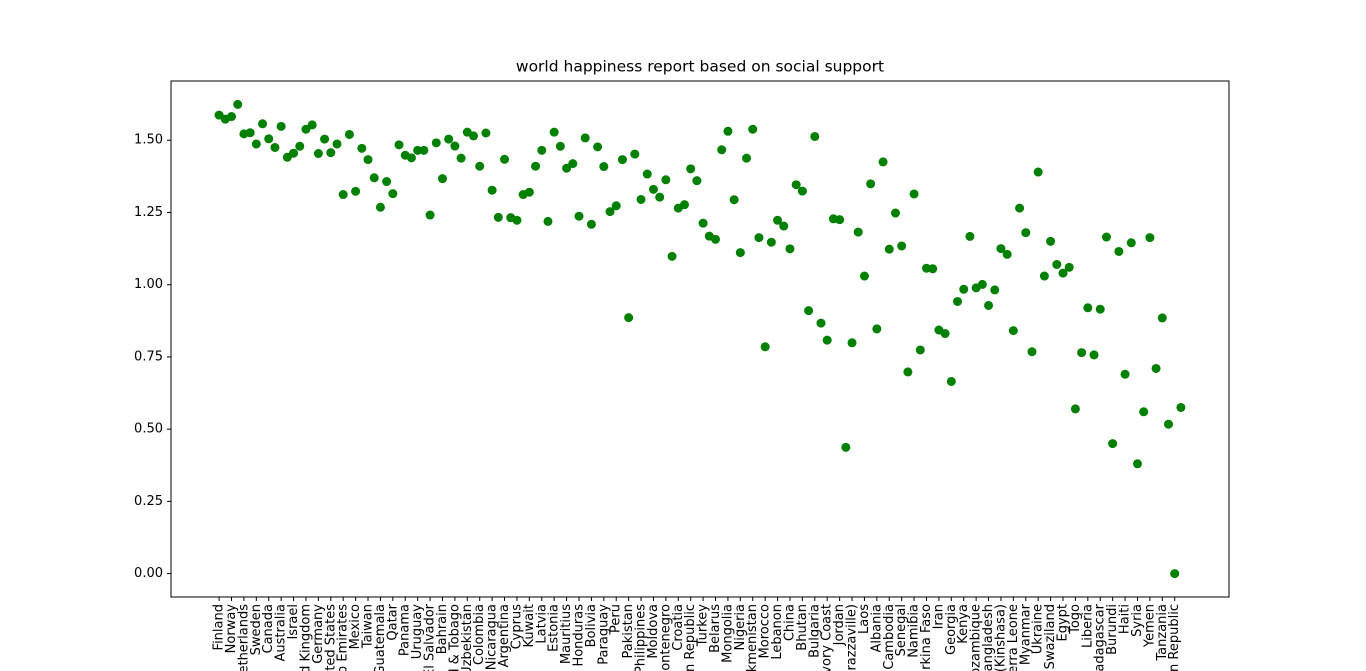 The height and width of the screenshot is (671, 1366). Describe the element at coordinates (504, 635) in the screenshot. I see `x-tick-label: Argentina` at that location.